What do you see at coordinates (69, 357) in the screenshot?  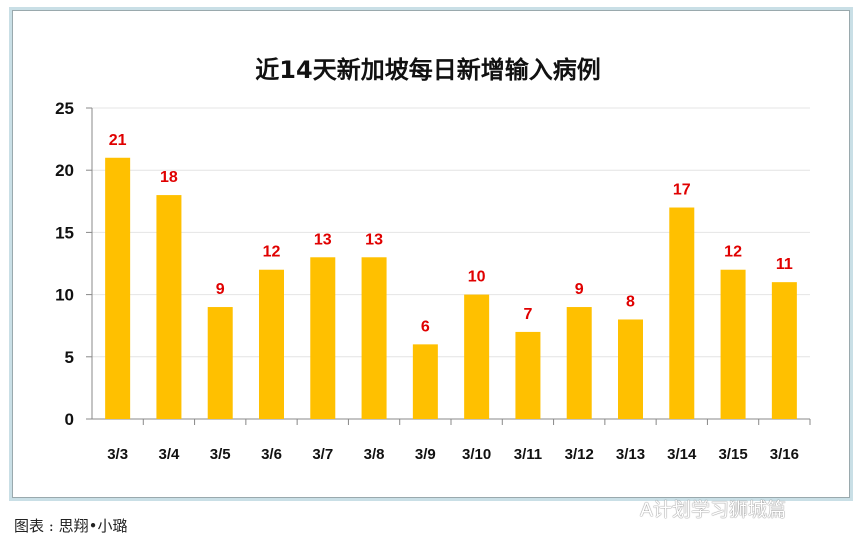 I see `y-tick-label: 5` at bounding box center [69, 357].